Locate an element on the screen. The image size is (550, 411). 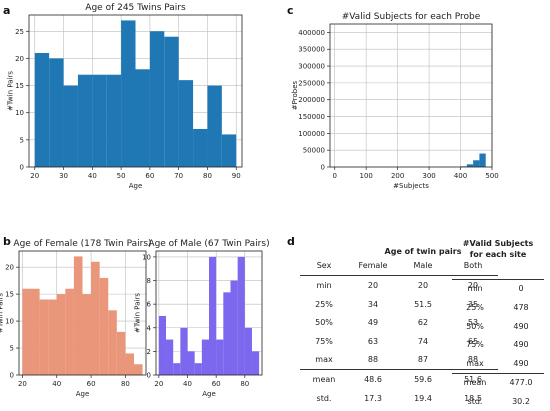
x-tick-label: 300 is located at coordinates (428, 176).